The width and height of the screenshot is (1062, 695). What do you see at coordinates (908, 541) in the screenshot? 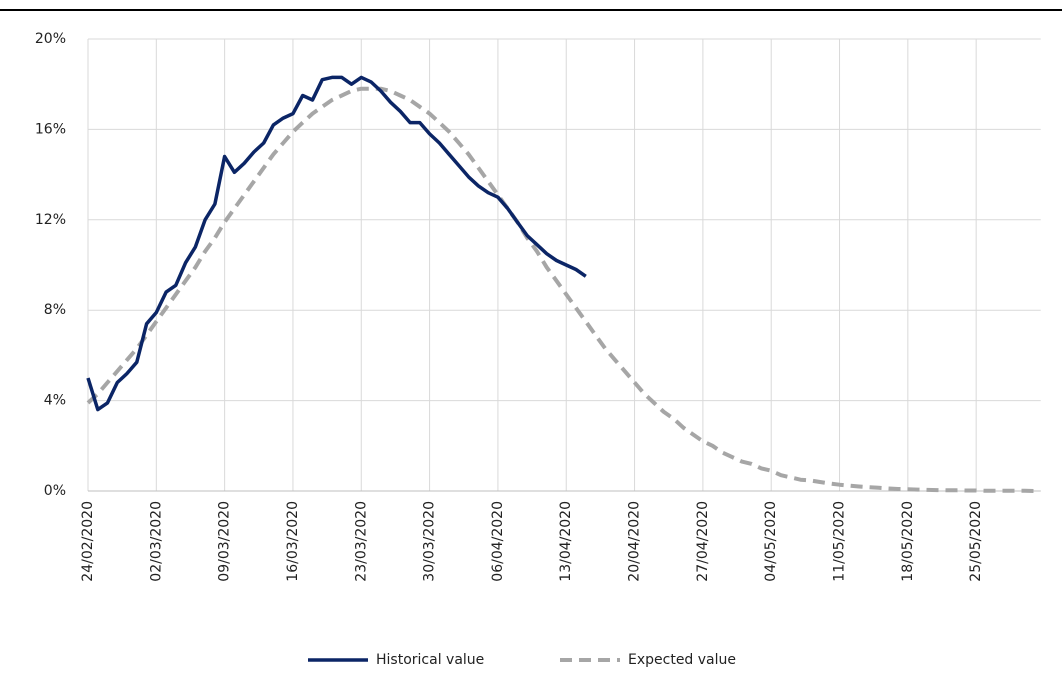
I see `x-tick-label: 18/05/2020` at bounding box center [908, 541].